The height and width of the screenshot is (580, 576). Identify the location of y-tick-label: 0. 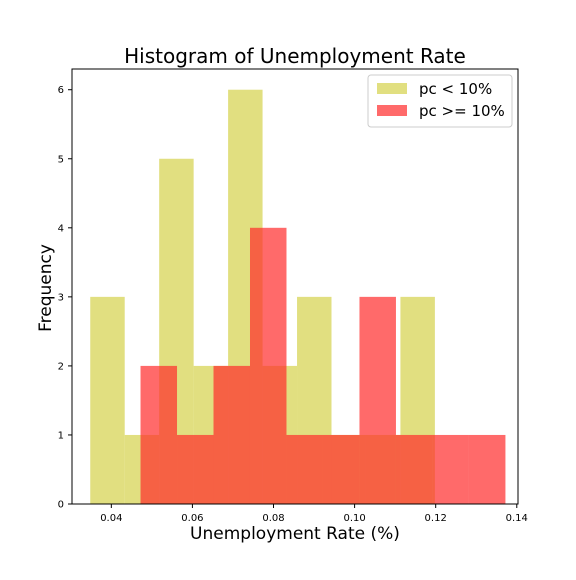
(61, 505).